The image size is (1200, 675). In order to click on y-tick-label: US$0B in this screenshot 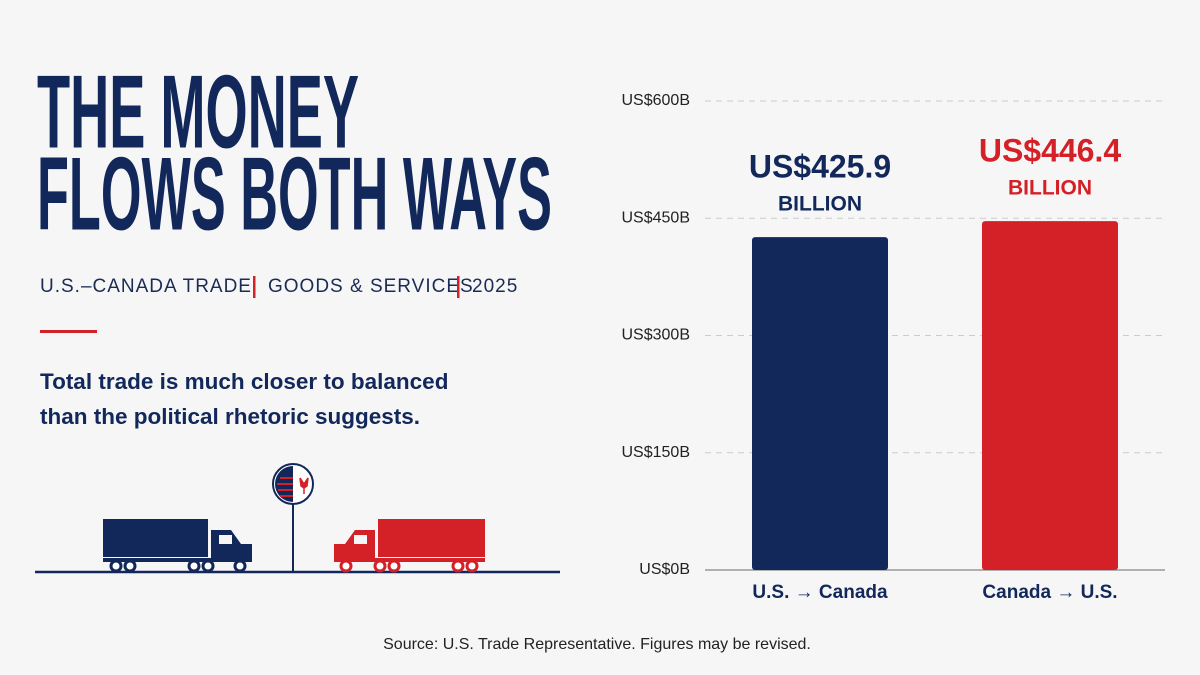, I will do `click(664, 569)`.